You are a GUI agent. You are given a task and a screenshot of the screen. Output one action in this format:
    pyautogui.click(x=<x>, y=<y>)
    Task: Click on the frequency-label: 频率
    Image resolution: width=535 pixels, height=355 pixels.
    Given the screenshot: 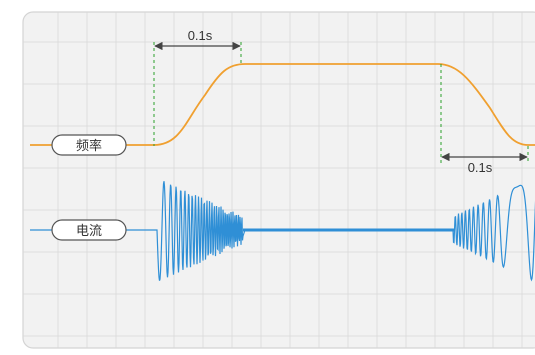 What is the action you would take?
    pyautogui.click(x=89, y=146)
    